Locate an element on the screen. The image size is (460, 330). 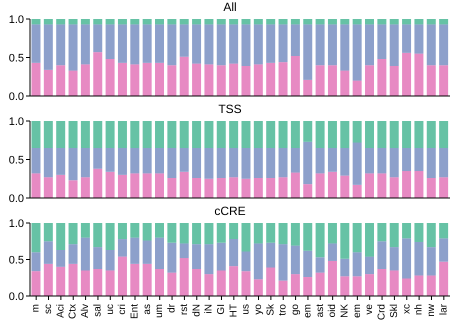
chart-title: cCRE is located at coordinates (230, 211).